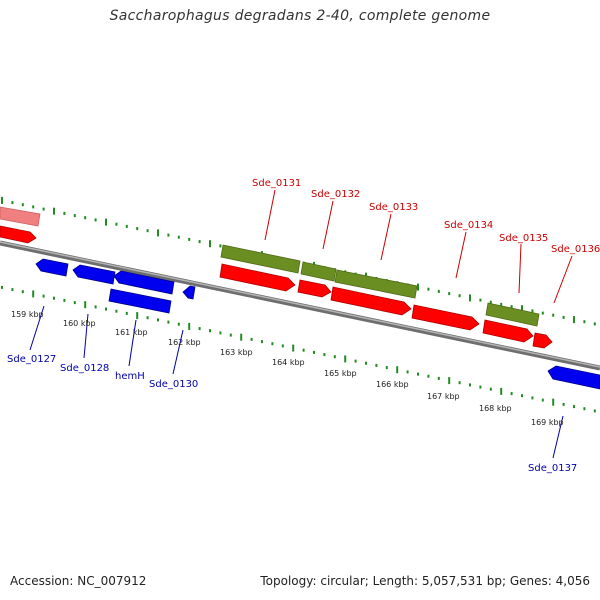 This screenshot has height=600, width=600. Describe the element at coordinates (340, 373) in the screenshot. I see `kbp-label: 165 kbp` at that location.